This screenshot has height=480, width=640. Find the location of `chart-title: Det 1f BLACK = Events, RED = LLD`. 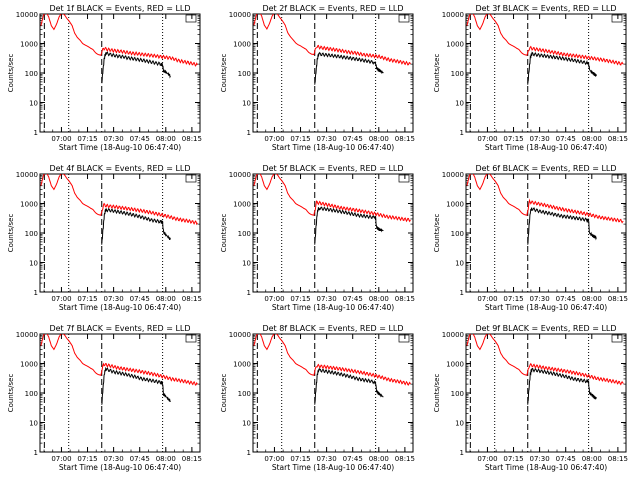

chart-title: Det 1f BLACK = Events, RED = LLD is located at coordinates (119, 8).